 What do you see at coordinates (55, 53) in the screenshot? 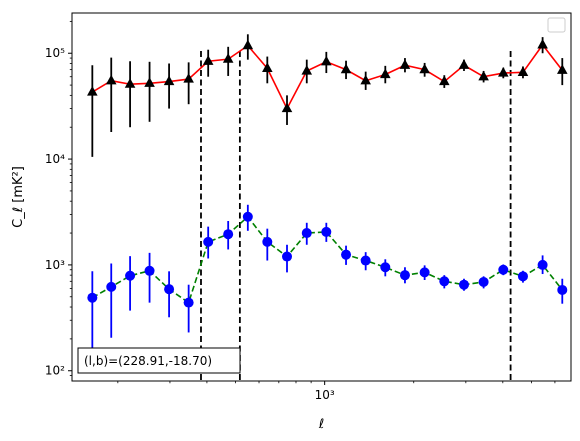
I see `y-tick-label-3: 10⁵` at bounding box center [55, 53].